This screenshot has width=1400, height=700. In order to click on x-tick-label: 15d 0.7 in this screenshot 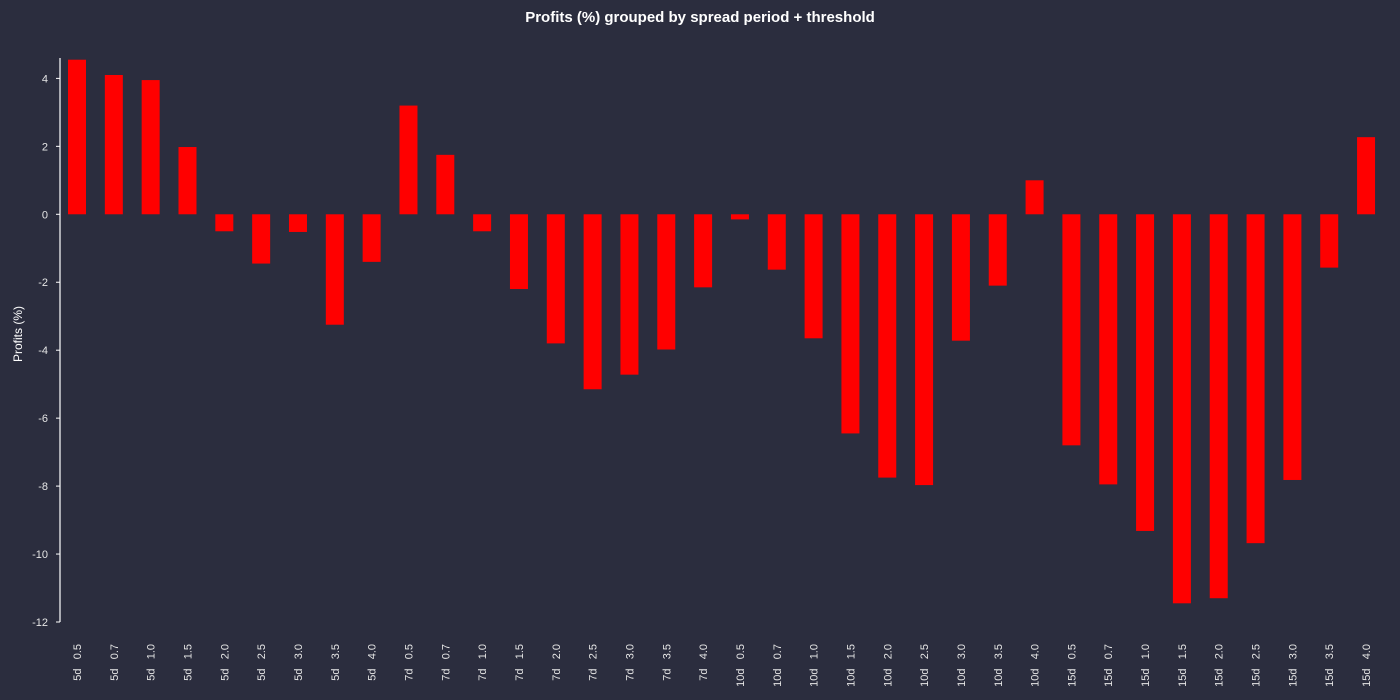, I will do `click(1109, 665)`.